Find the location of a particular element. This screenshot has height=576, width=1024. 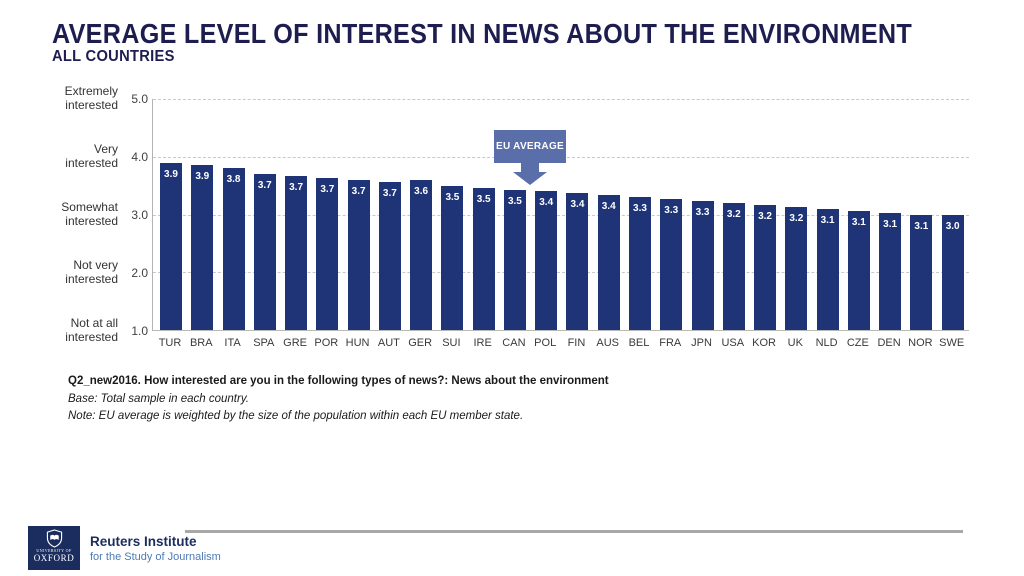

x-axis-label: JPN is located at coordinates (701, 343).